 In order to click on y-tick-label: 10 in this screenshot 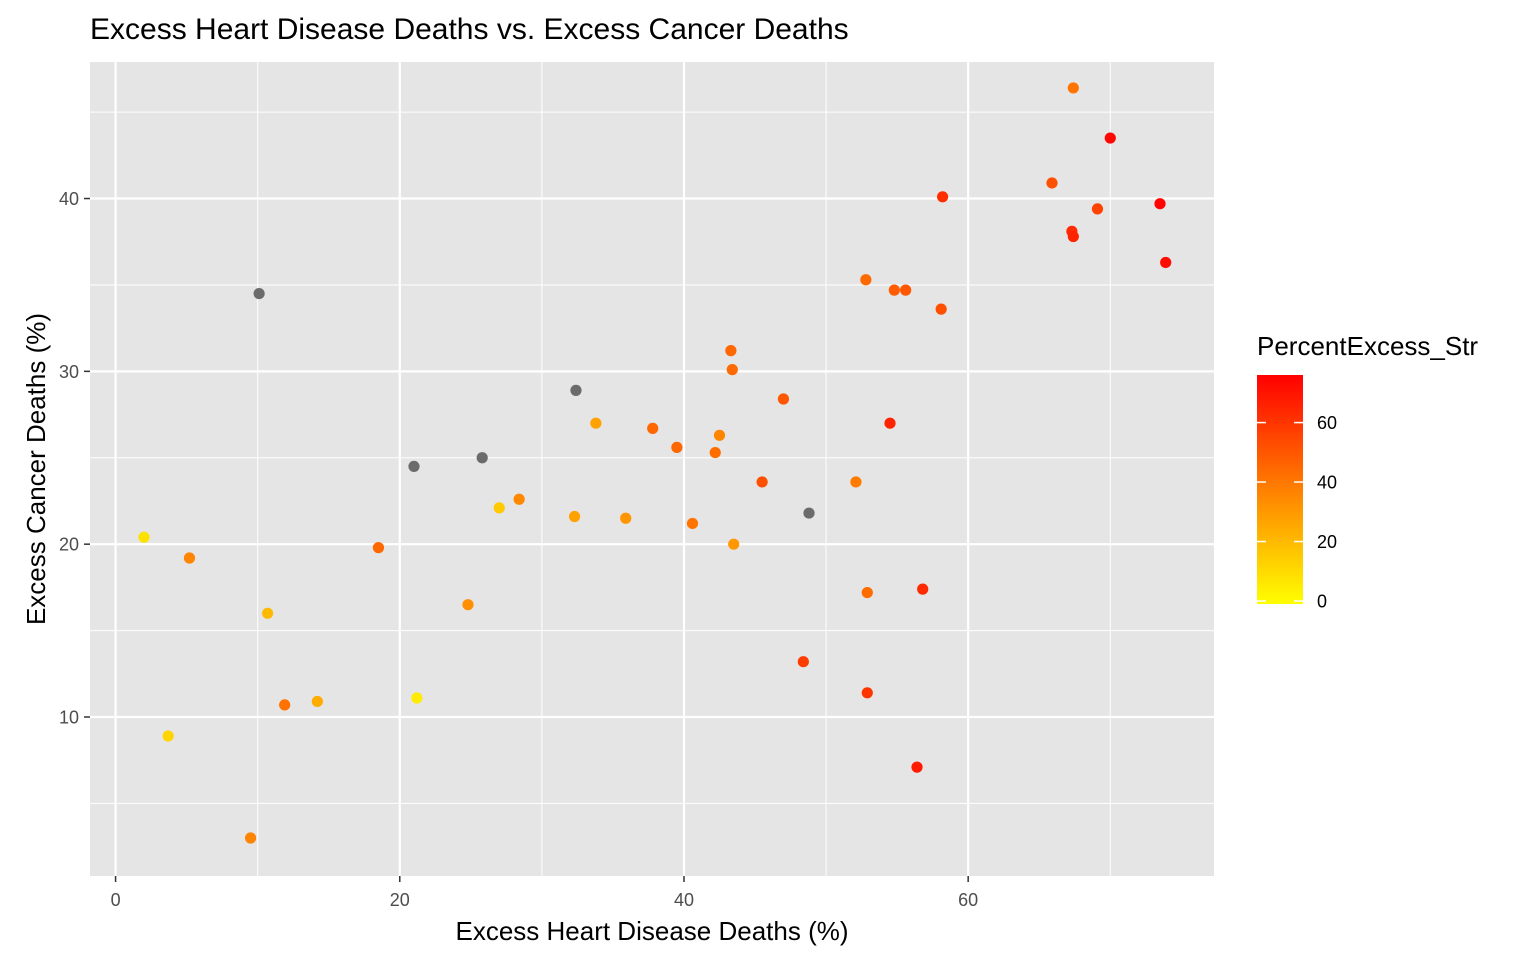, I will do `click(69, 718)`.